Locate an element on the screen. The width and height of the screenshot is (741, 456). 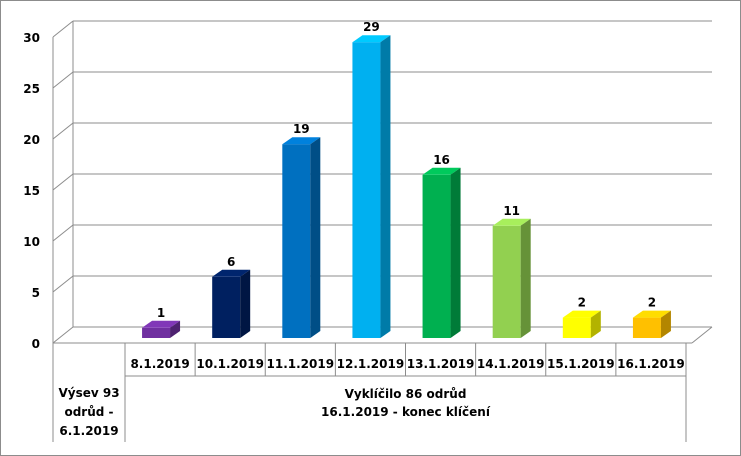
x-tick-label: 15.1.2019 is located at coordinates (581, 364).